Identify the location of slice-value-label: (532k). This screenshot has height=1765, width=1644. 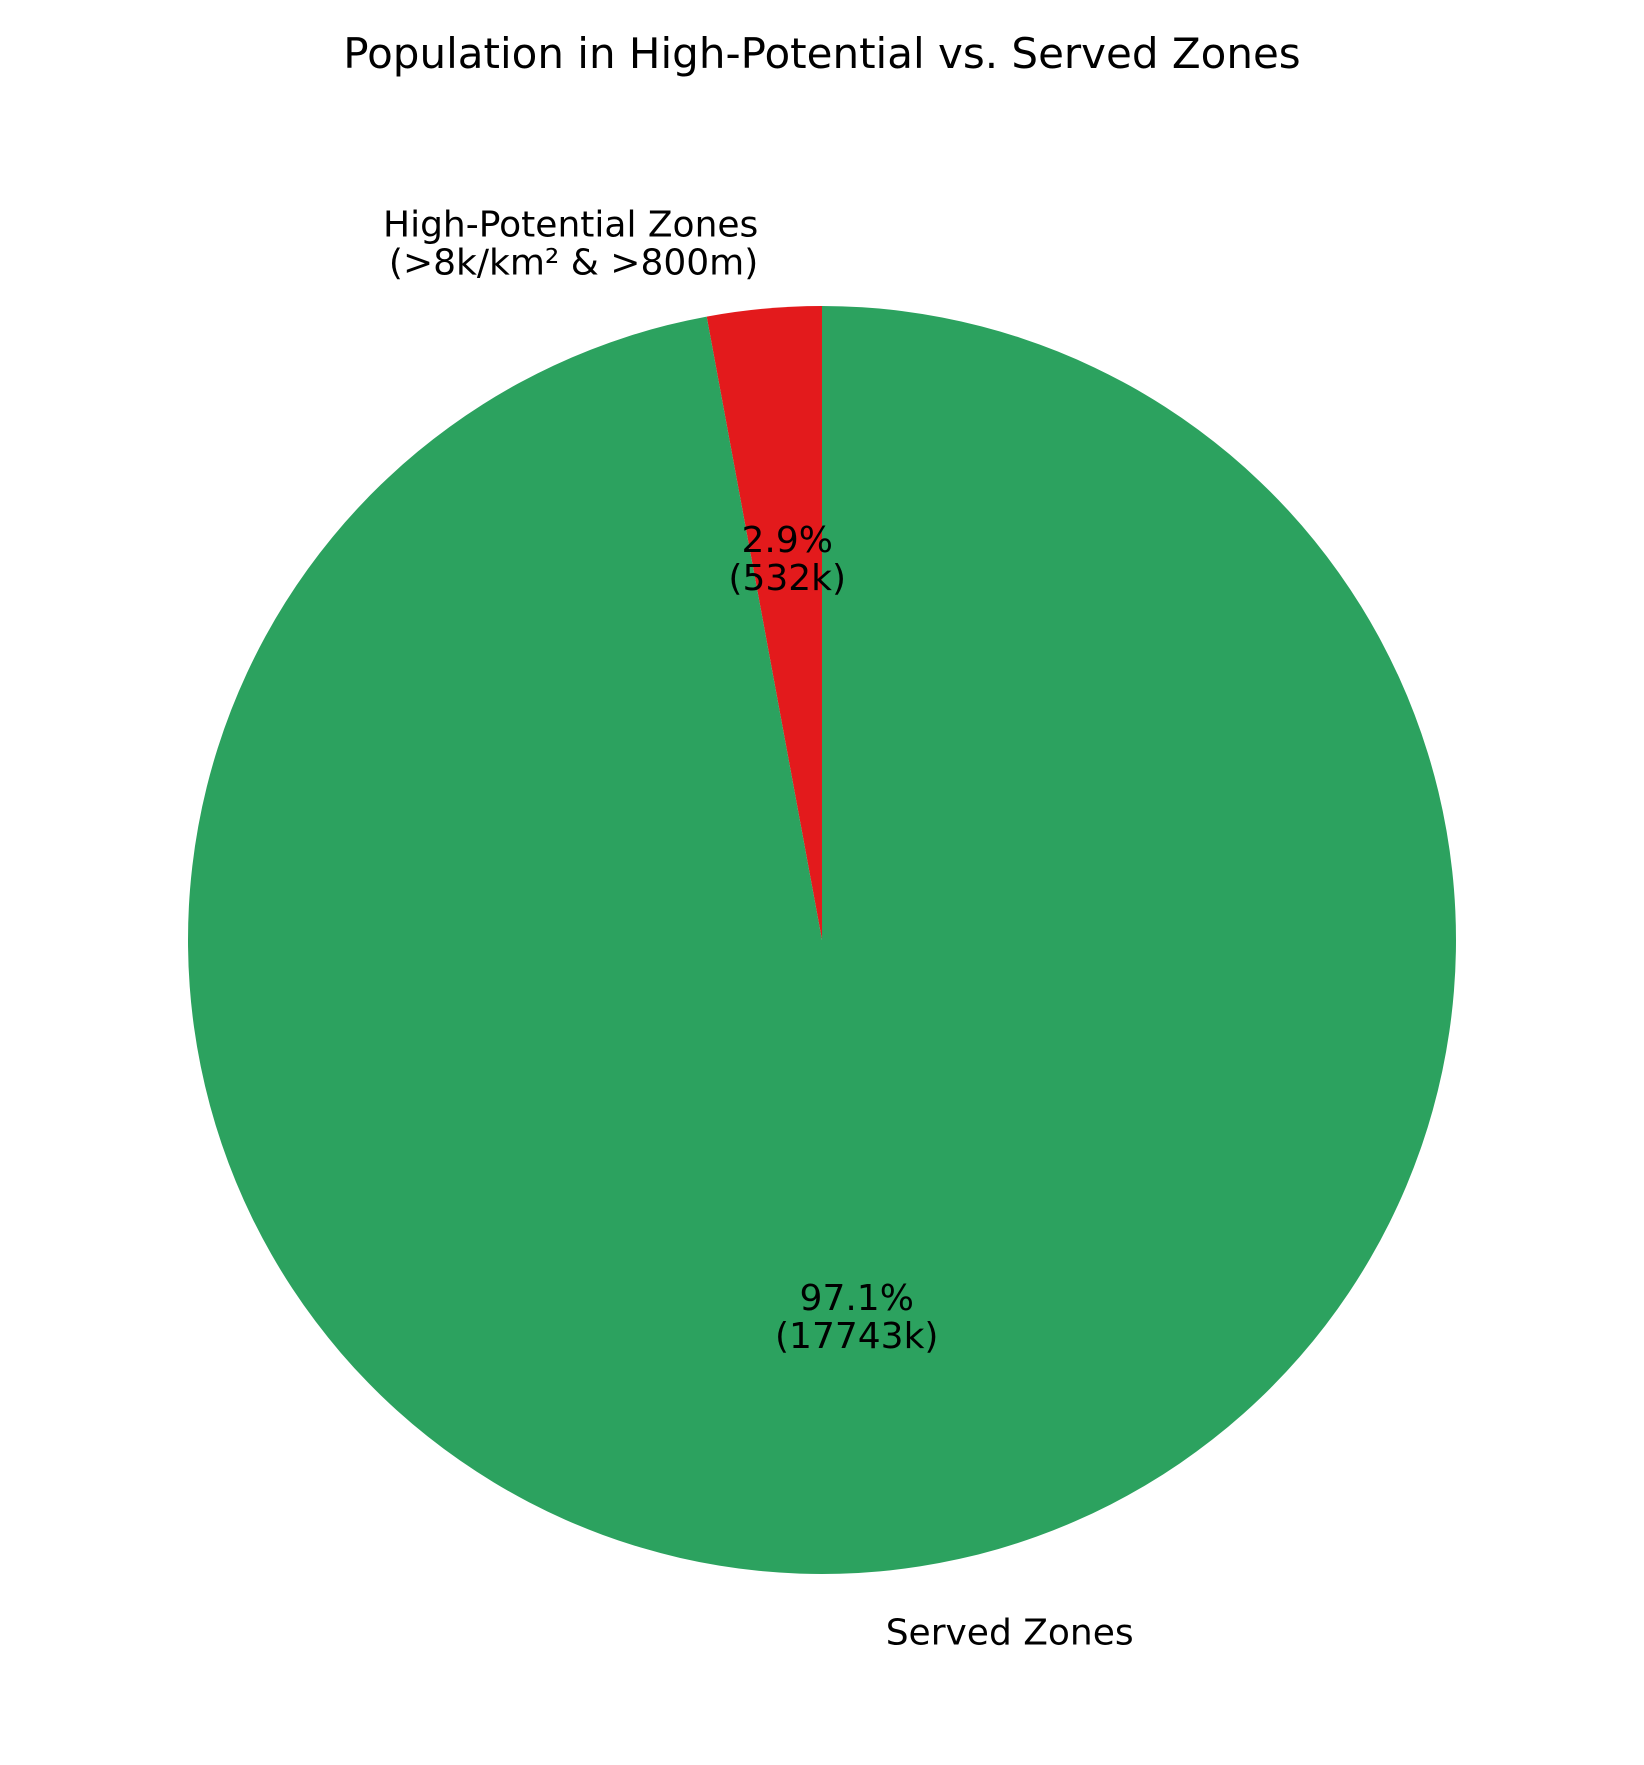
(787, 578).